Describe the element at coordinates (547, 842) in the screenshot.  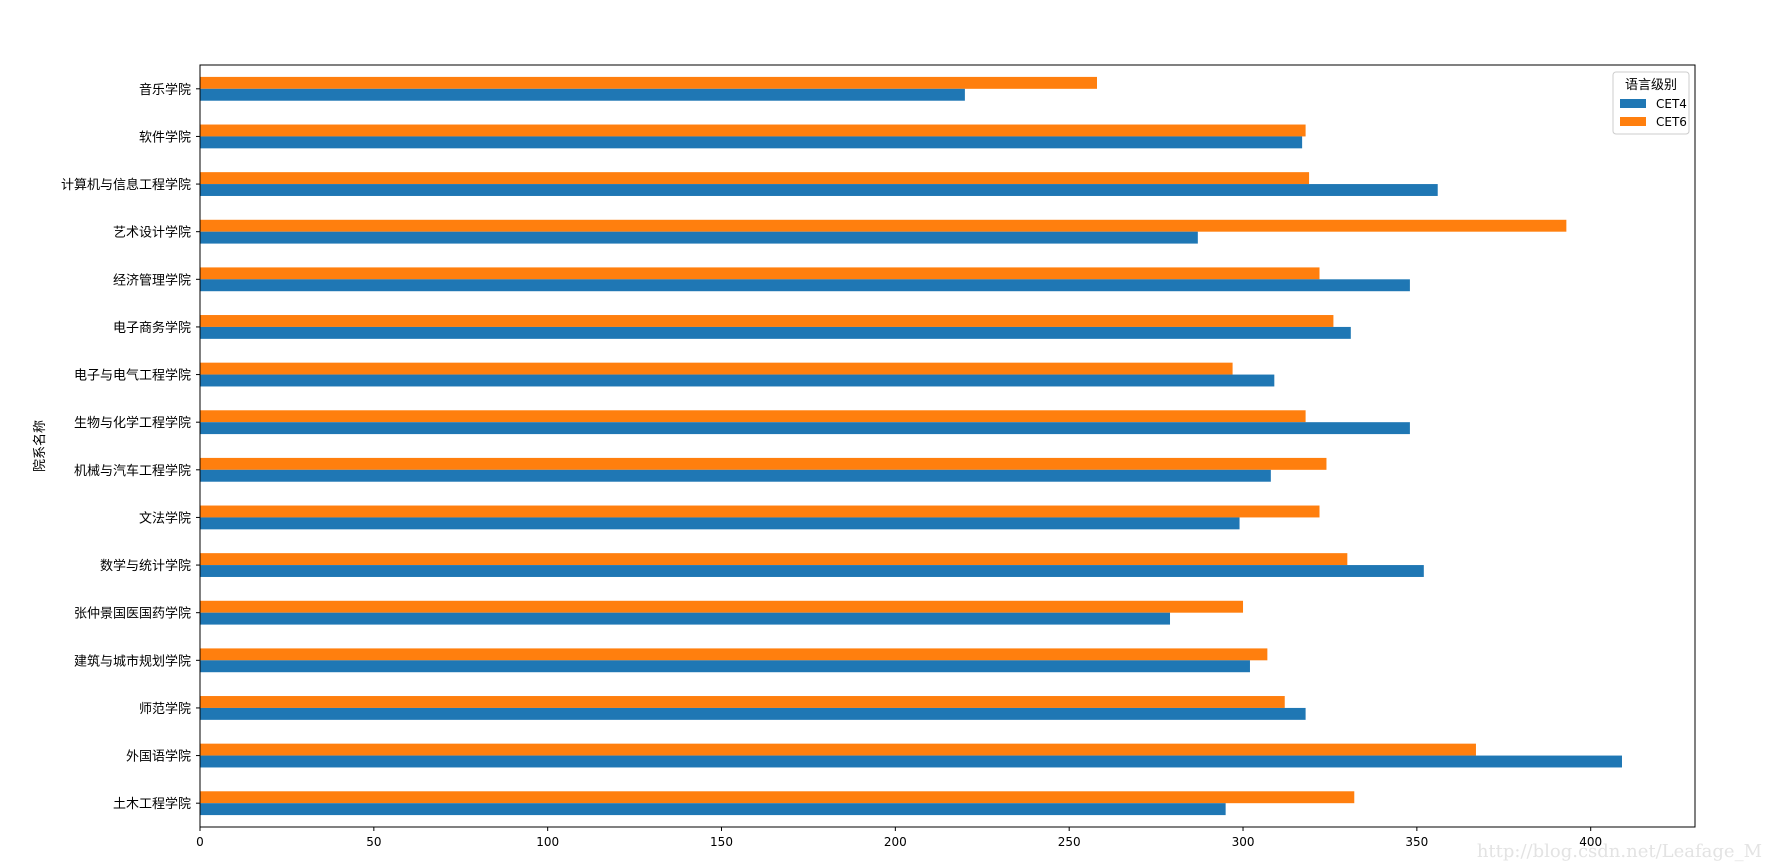
I see `x-tick-label: 100` at that location.